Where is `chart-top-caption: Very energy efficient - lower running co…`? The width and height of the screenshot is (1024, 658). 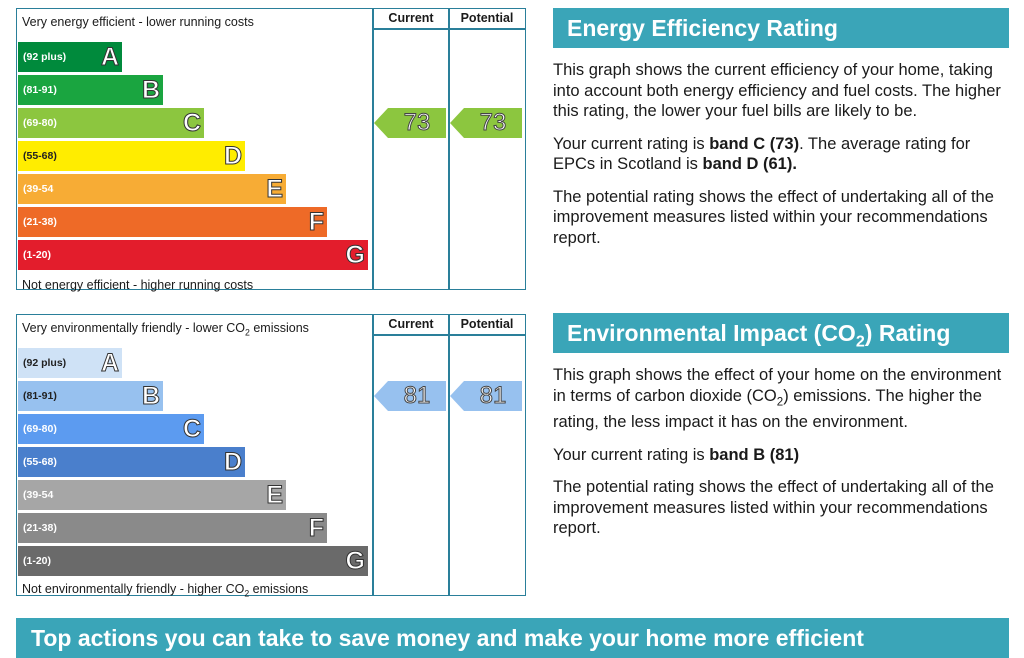 chart-top-caption: Very energy efficient - lower running co… is located at coordinates (138, 22).